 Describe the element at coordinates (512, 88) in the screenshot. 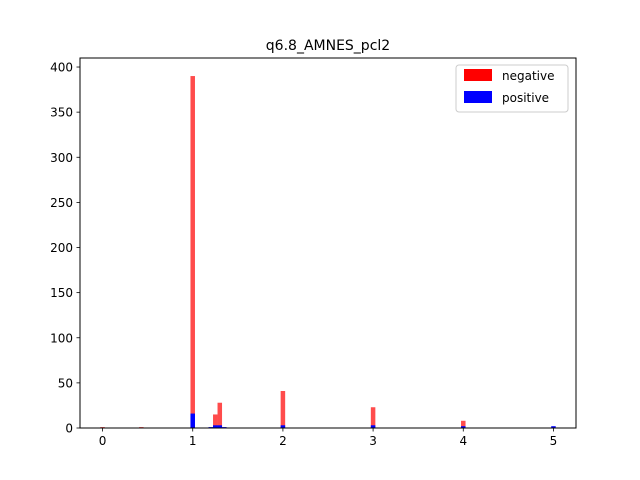

I see `legend: negative positive` at that location.